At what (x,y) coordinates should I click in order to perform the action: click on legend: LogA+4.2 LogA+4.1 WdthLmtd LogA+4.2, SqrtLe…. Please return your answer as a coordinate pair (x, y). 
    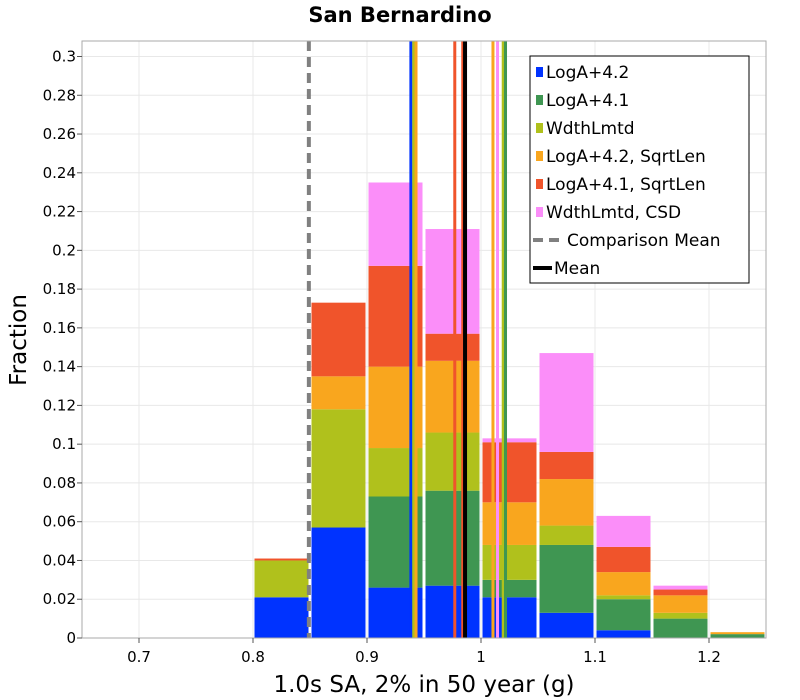
    Looking at the image, I should click on (639, 169).